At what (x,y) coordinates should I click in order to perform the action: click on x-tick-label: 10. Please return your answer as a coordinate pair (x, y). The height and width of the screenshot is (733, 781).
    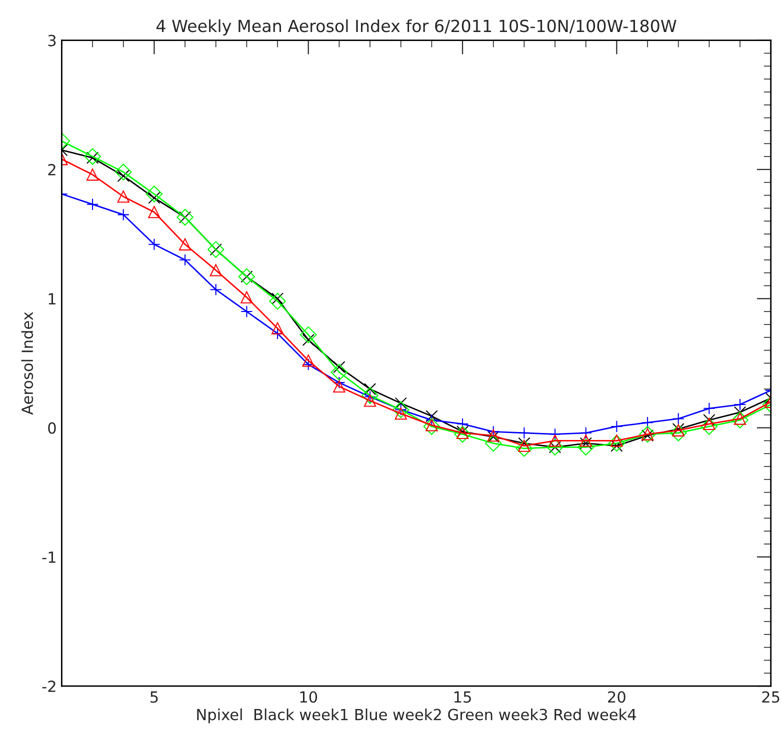
    Looking at the image, I should click on (309, 697).